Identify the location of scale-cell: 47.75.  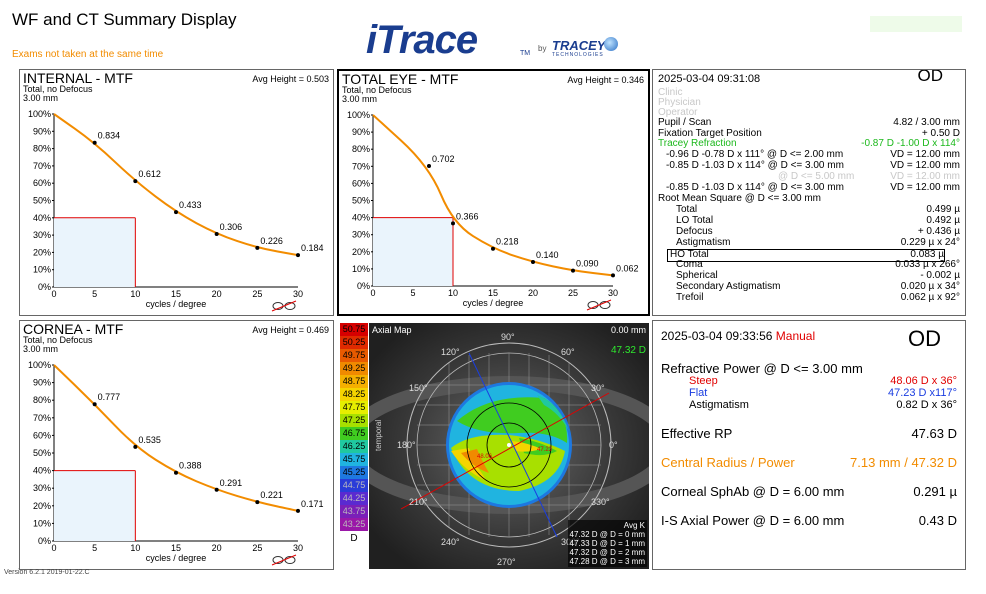
(354, 407).